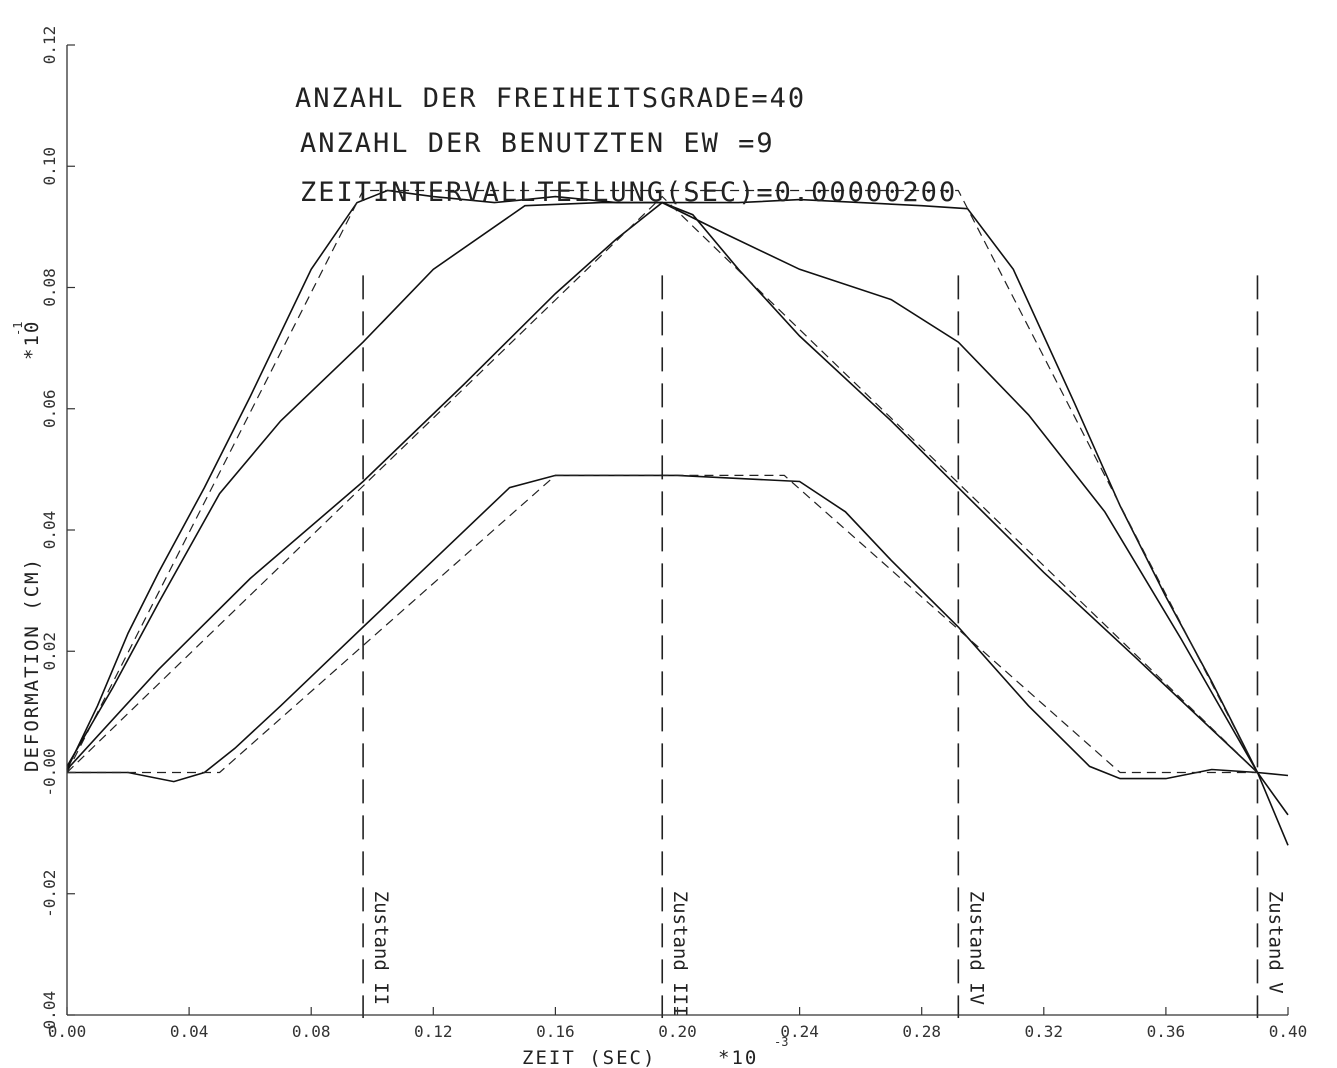 This screenshot has height=1068, width=1337. I want to click on annotation-dof: ANZAHL DER FREIHEITSGRADE=40, so click(550, 98).